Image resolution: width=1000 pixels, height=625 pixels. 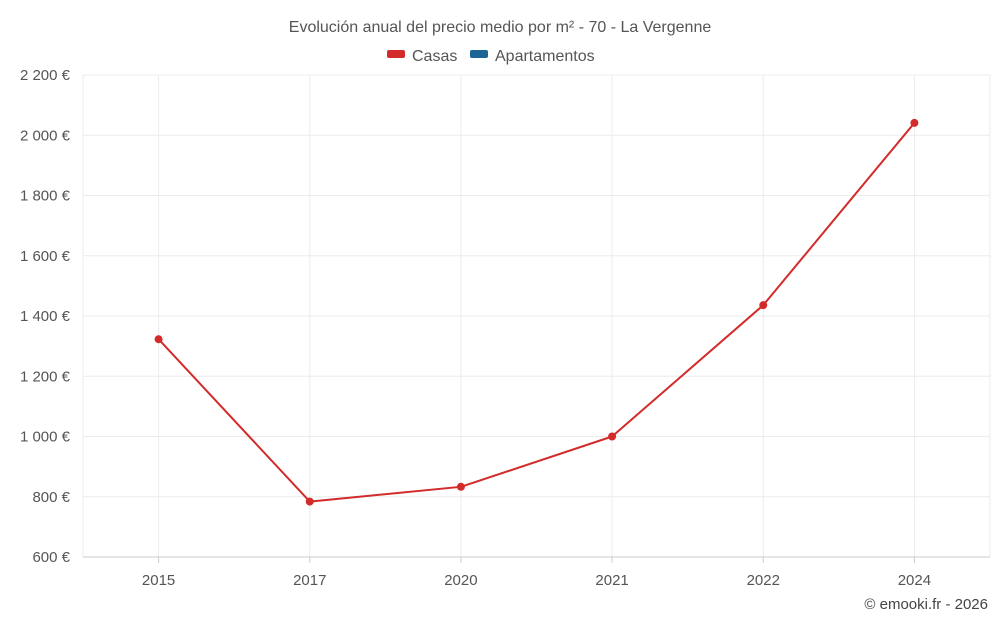 I want to click on y-tick-label: 2 200 €, so click(x=45, y=75).